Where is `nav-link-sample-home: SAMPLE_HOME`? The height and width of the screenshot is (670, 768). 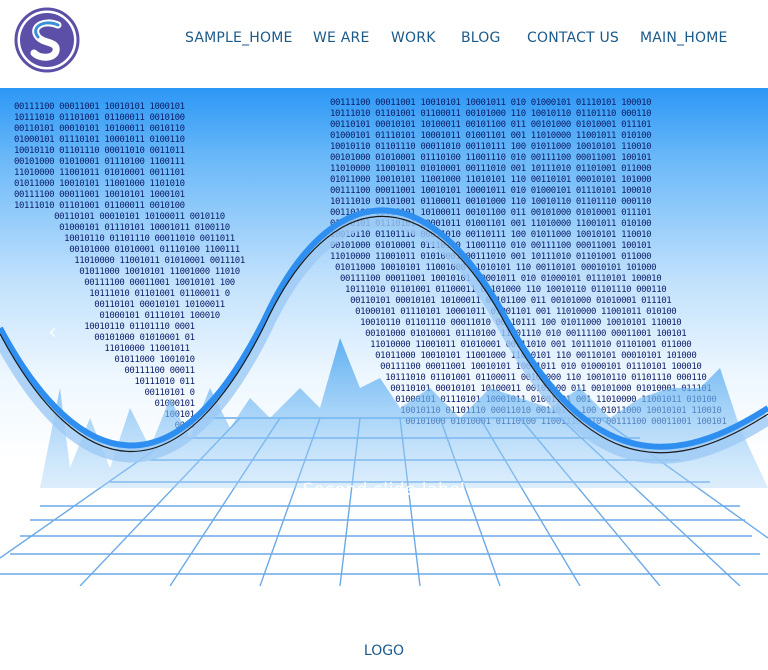 nav-link-sample-home: SAMPLE_HOME is located at coordinates (239, 38).